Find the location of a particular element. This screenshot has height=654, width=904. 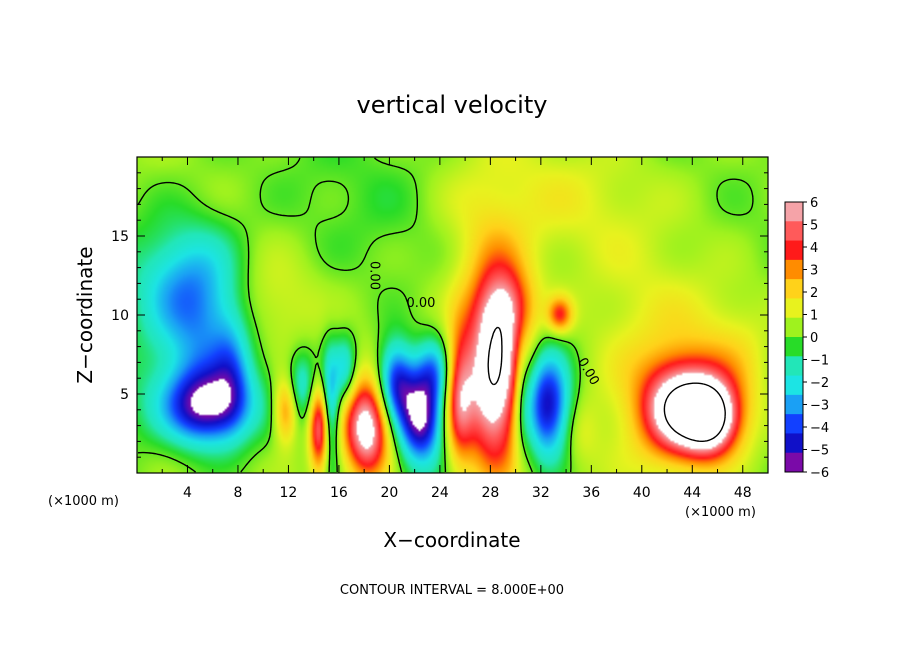

colorbar-tick-label: 1 is located at coordinates (814, 316).